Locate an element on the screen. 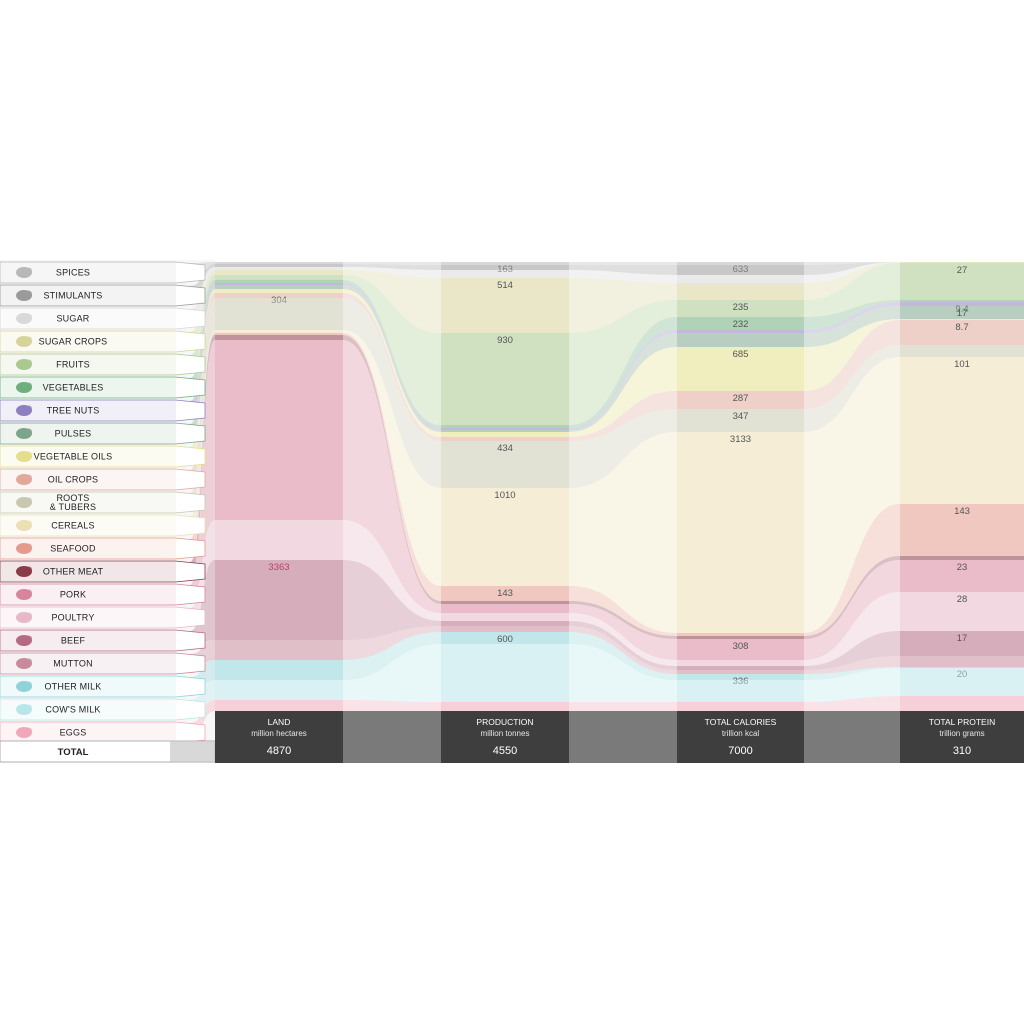  node-oil-crops-land is located at coordinates (279, 295).